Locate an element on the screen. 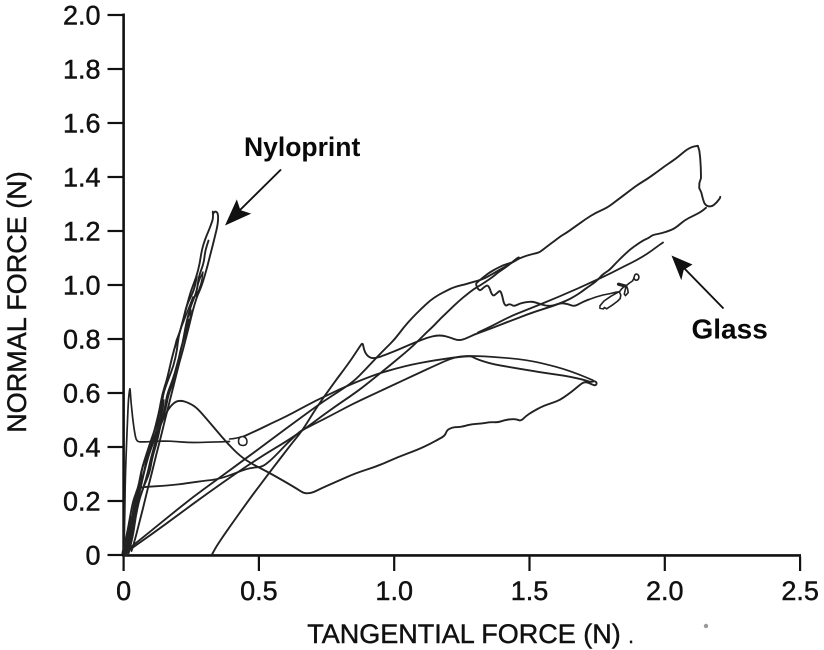 This screenshot has width=824, height=650. svg-text: 0.4 is located at coordinates (82, 448).